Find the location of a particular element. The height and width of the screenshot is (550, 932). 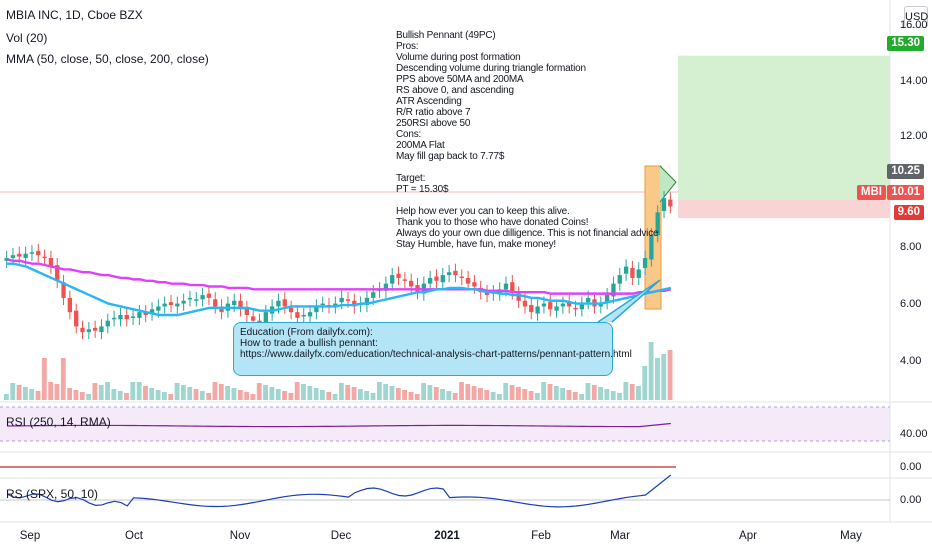

time-tick-label: Dec is located at coordinates (341, 536).